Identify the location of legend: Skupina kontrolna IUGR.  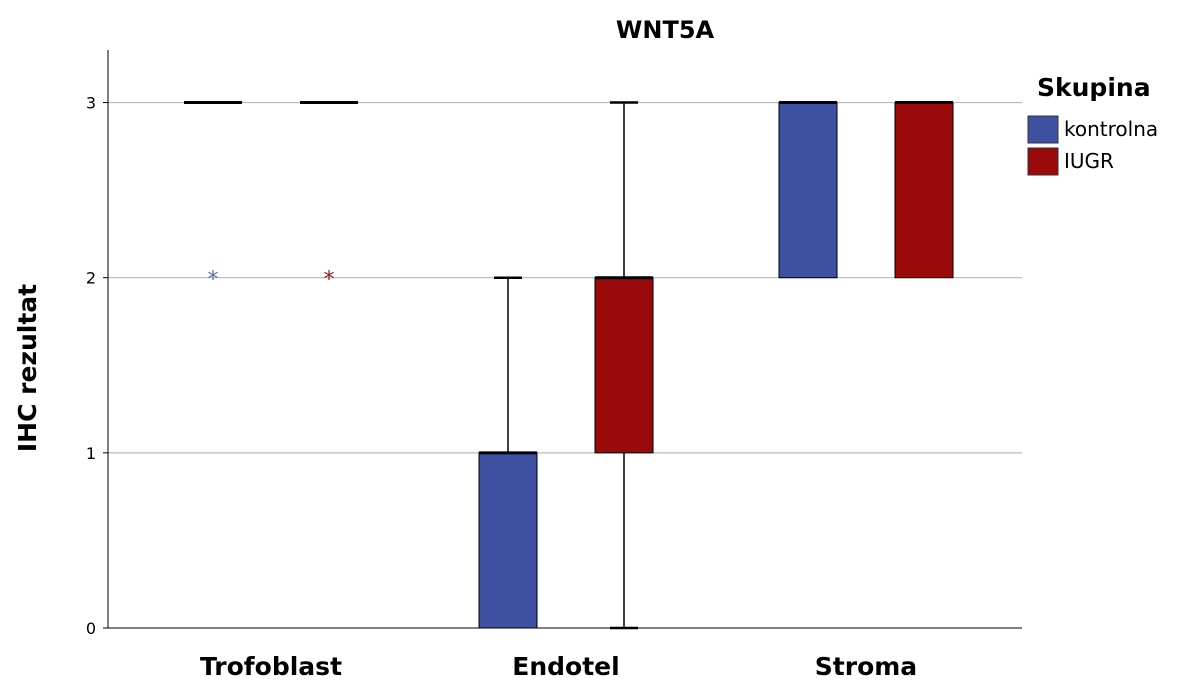
(1092, 124).